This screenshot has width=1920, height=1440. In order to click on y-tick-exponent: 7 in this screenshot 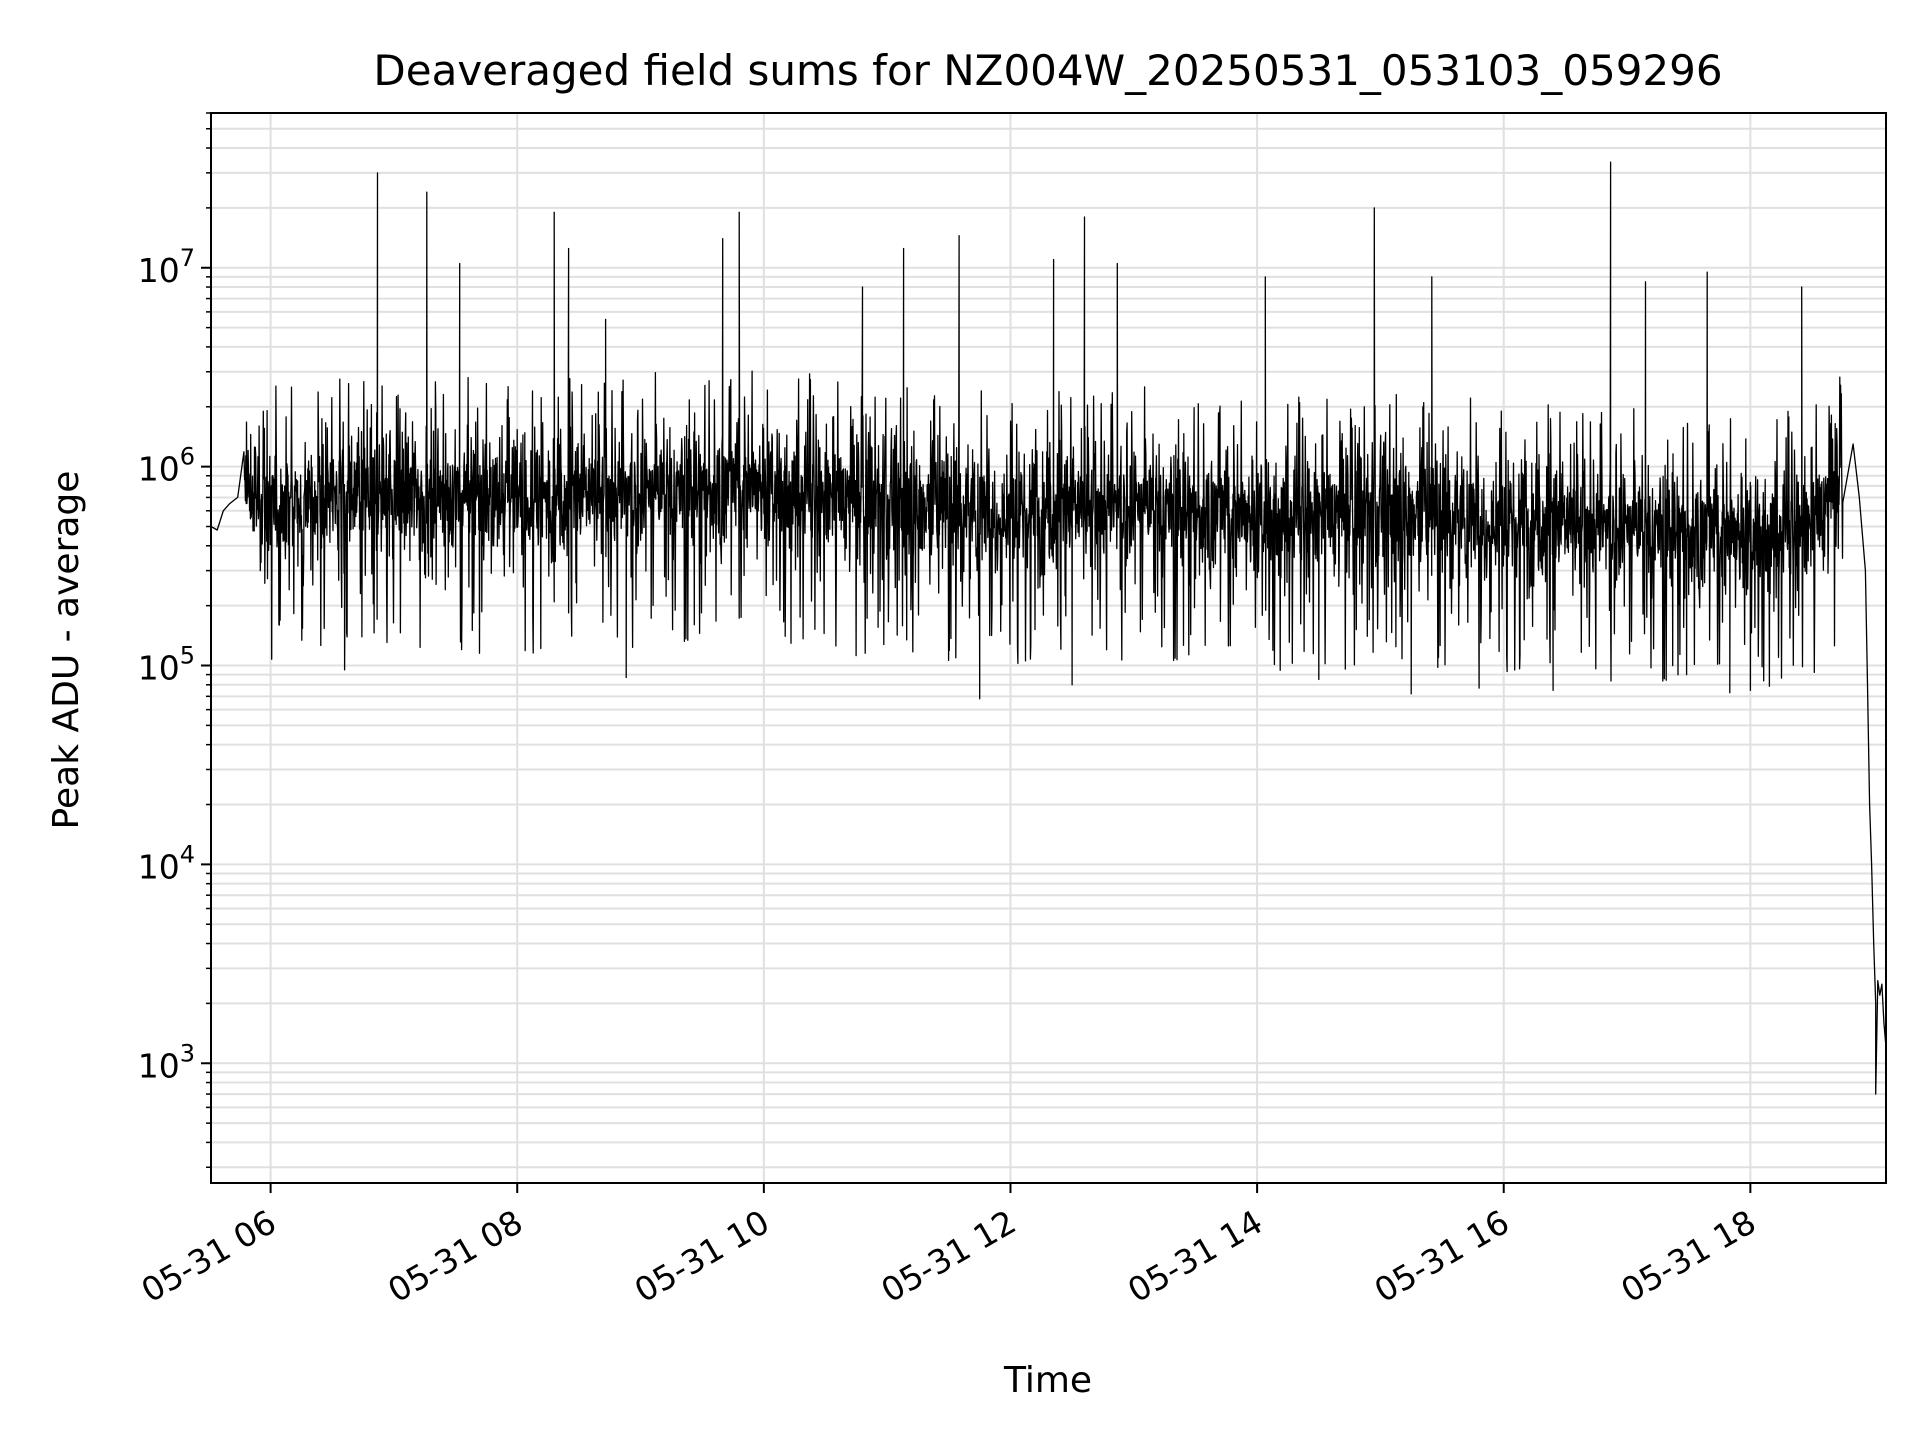, I will do `click(187, 258)`.